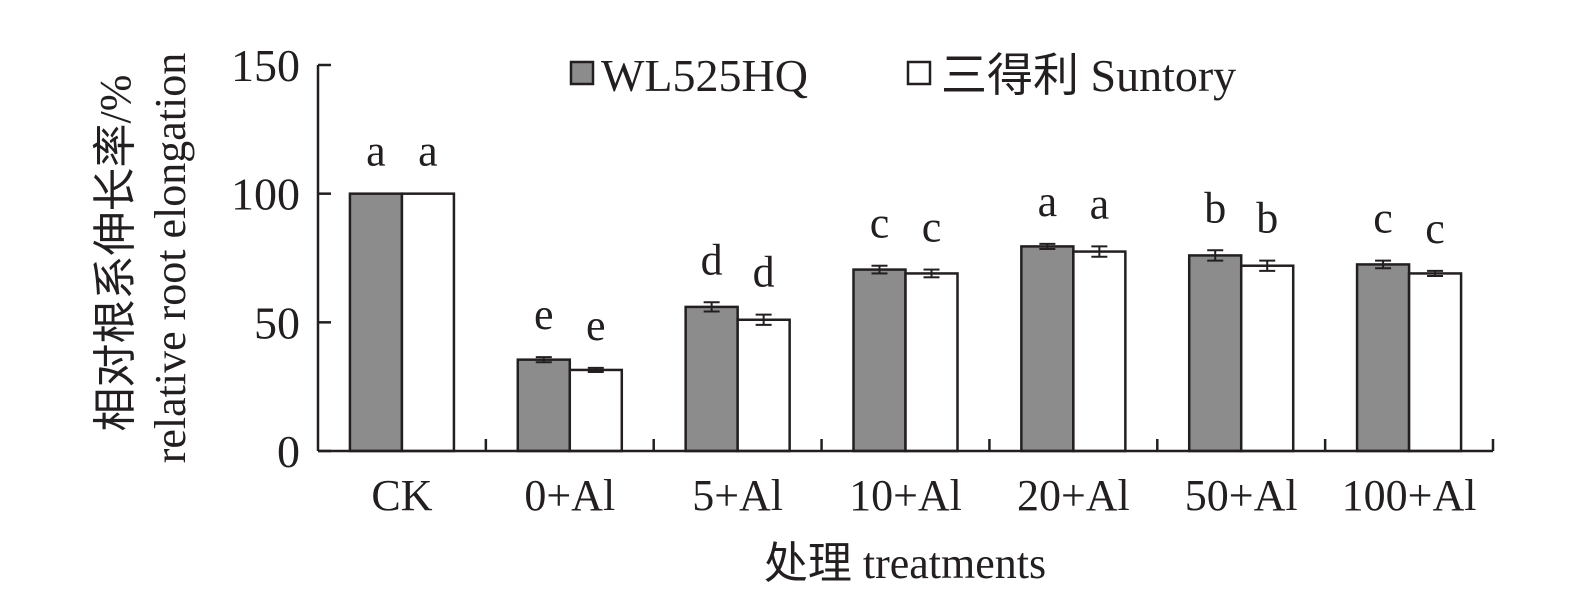  I want to click on x-axis-title: 处理 treatments, so click(905, 563).